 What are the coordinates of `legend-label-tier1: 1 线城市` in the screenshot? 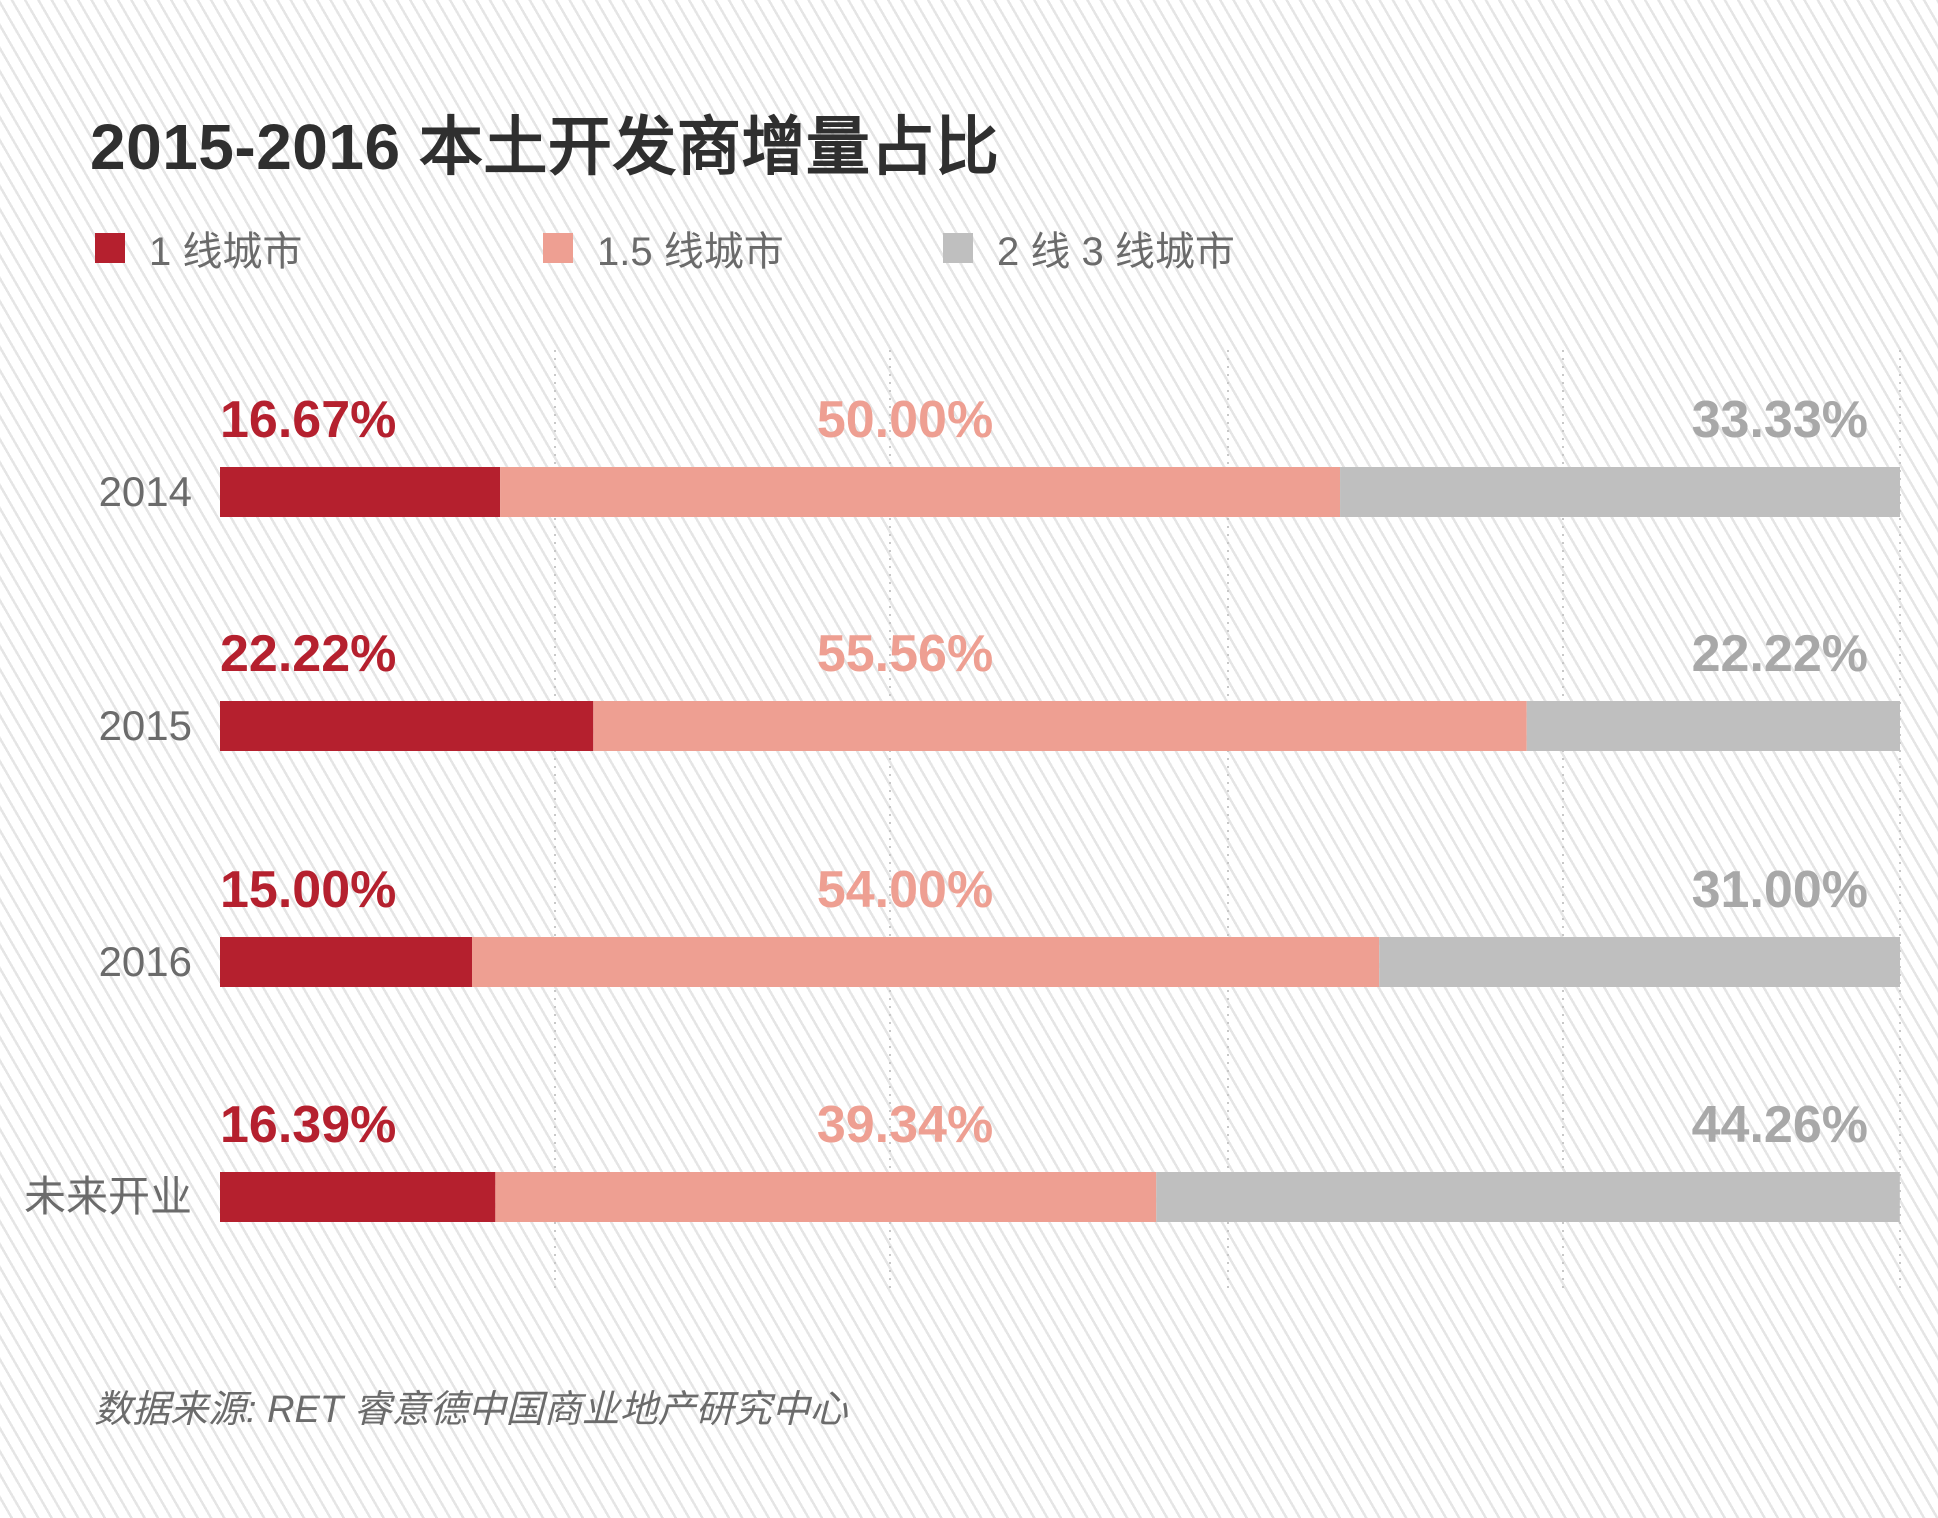 It's located at (226, 252).